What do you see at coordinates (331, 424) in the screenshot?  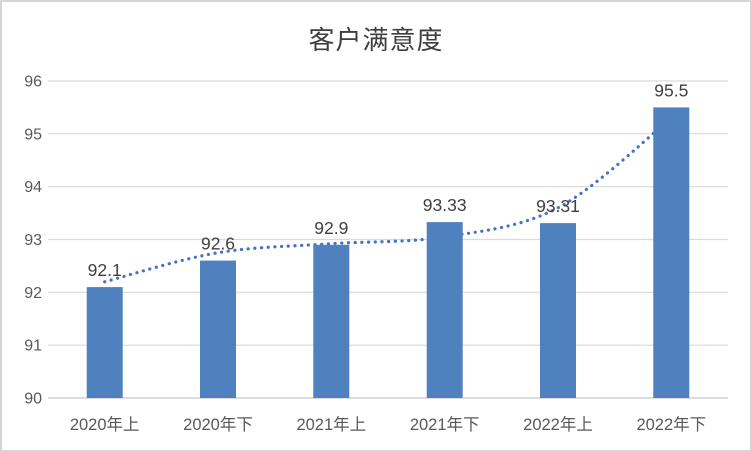 I see `x-tick-label: 2021年上` at bounding box center [331, 424].